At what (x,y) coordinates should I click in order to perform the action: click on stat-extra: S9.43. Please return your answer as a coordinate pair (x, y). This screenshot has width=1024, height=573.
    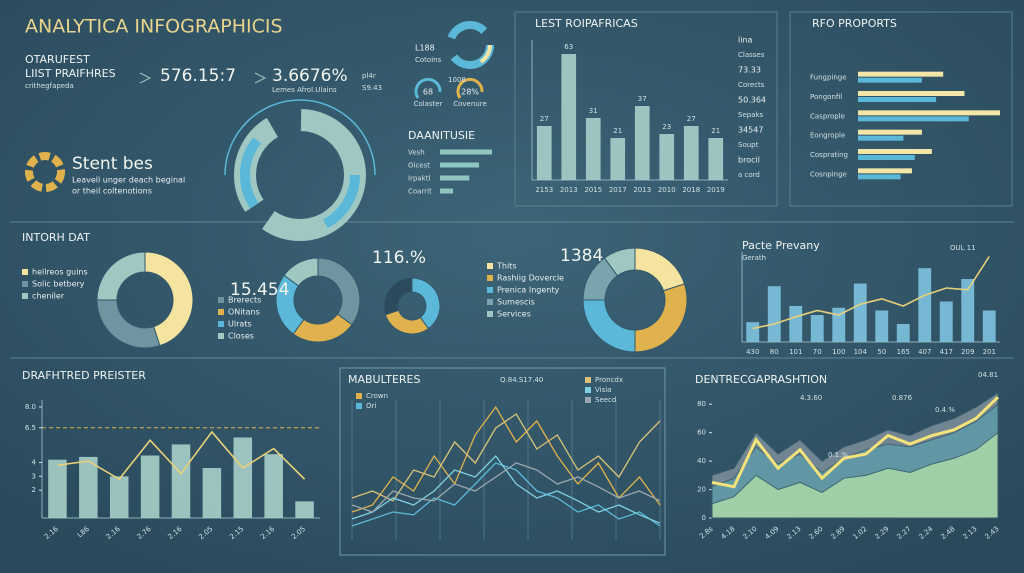
    Looking at the image, I should click on (372, 88).